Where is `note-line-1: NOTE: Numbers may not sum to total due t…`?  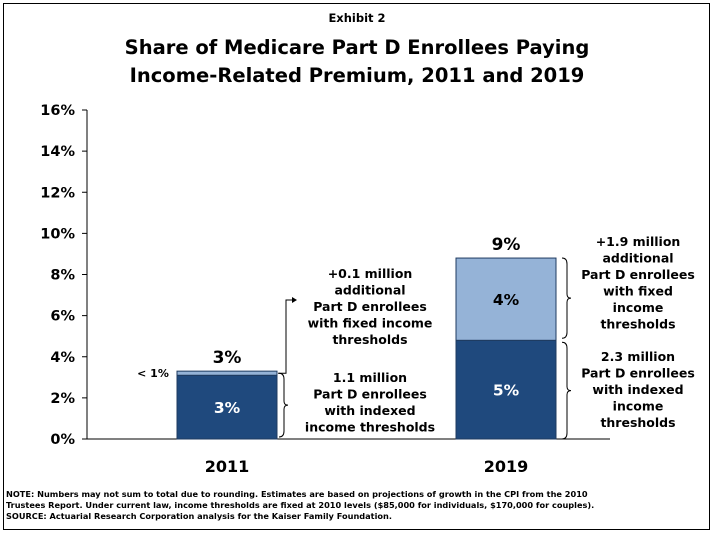 note-line-1: NOTE: Numbers may not sum to total due t… is located at coordinates (297, 494).